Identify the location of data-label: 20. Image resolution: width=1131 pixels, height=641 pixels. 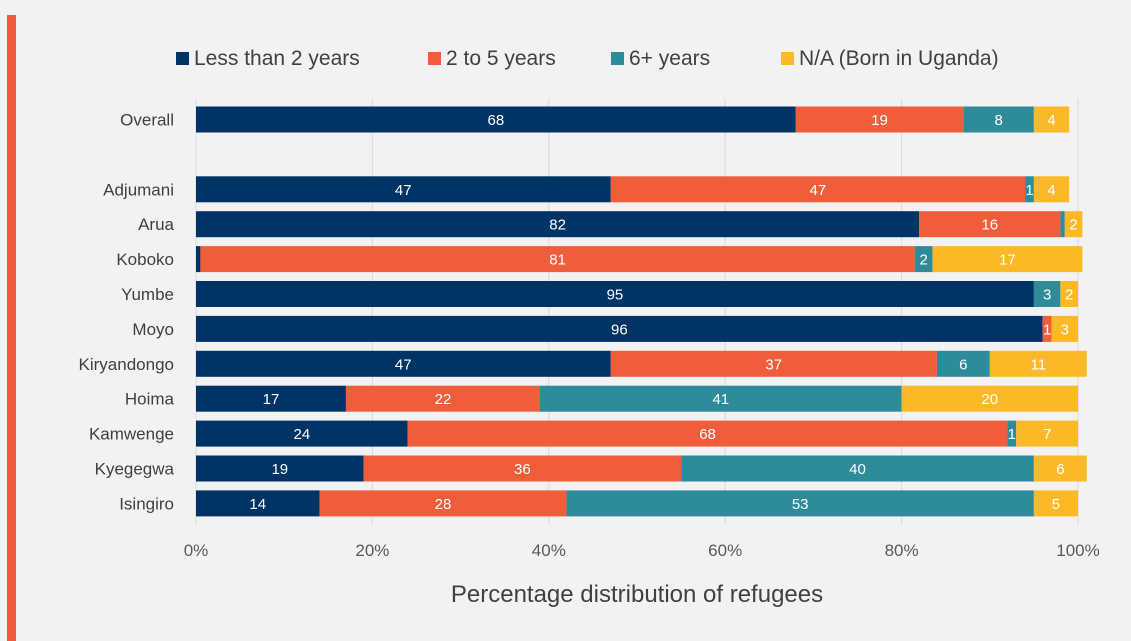
(989, 399).